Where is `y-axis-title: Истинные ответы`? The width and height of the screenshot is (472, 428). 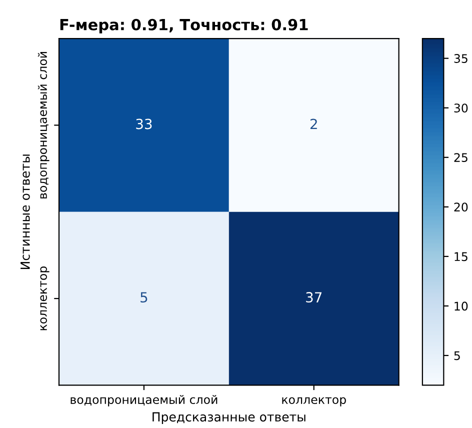
y-axis-title: Истинные ответы is located at coordinates (25, 211).